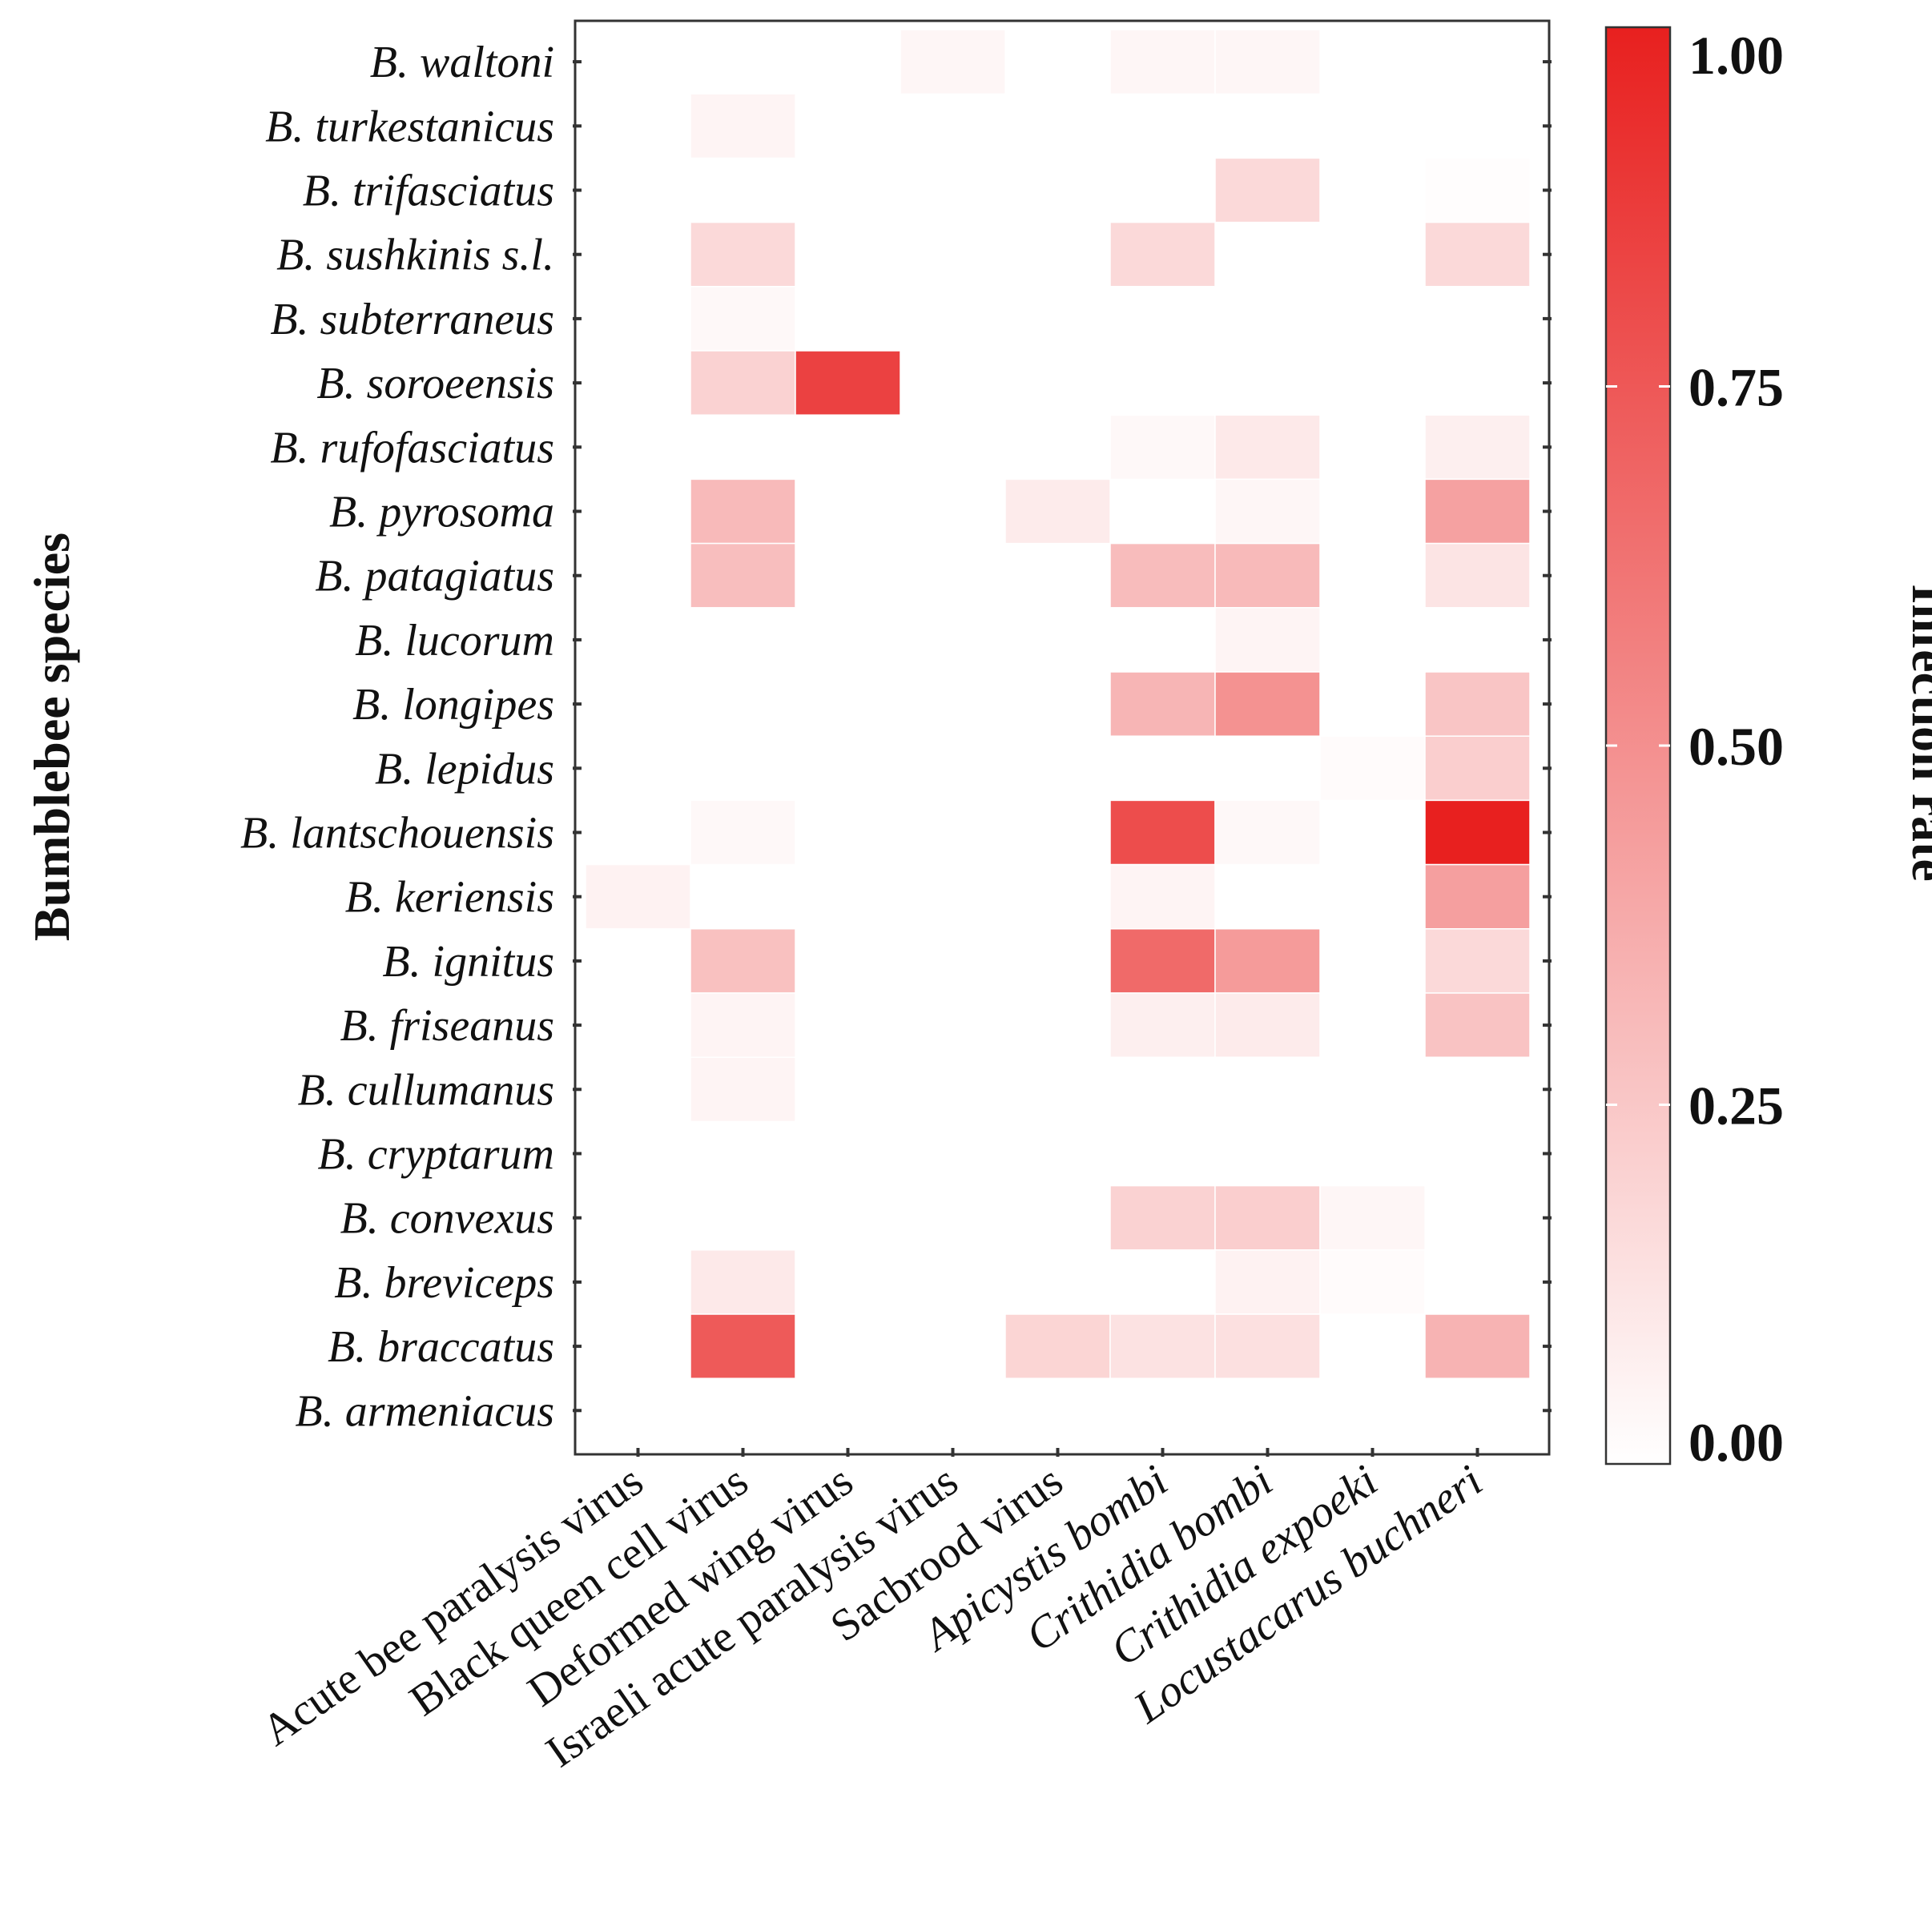 The height and width of the screenshot is (1906, 1932). Describe the element at coordinates (453, 705) in the screenshot. I see `y-tick-label: B. longipes` at that location.